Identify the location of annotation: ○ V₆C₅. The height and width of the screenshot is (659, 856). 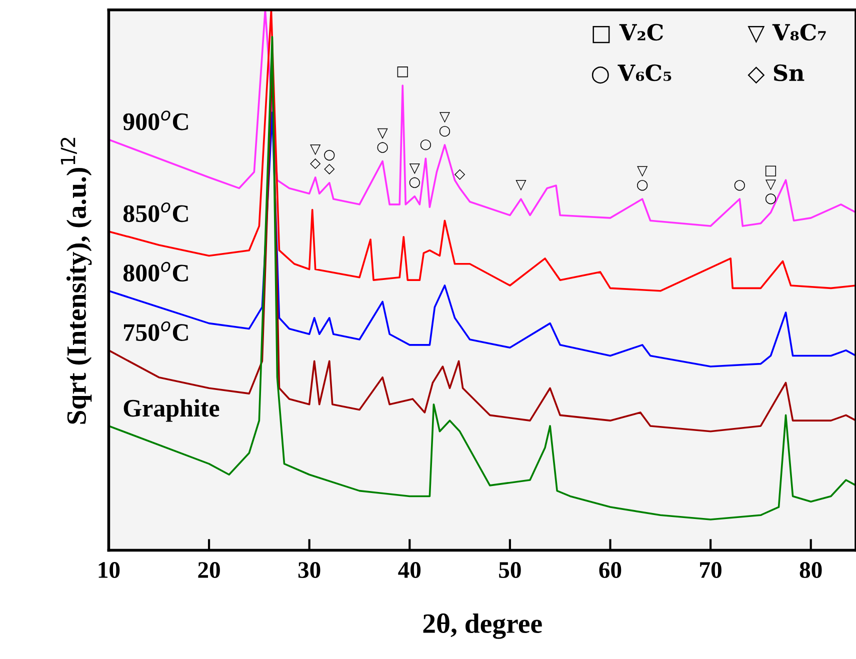
(632, 74).